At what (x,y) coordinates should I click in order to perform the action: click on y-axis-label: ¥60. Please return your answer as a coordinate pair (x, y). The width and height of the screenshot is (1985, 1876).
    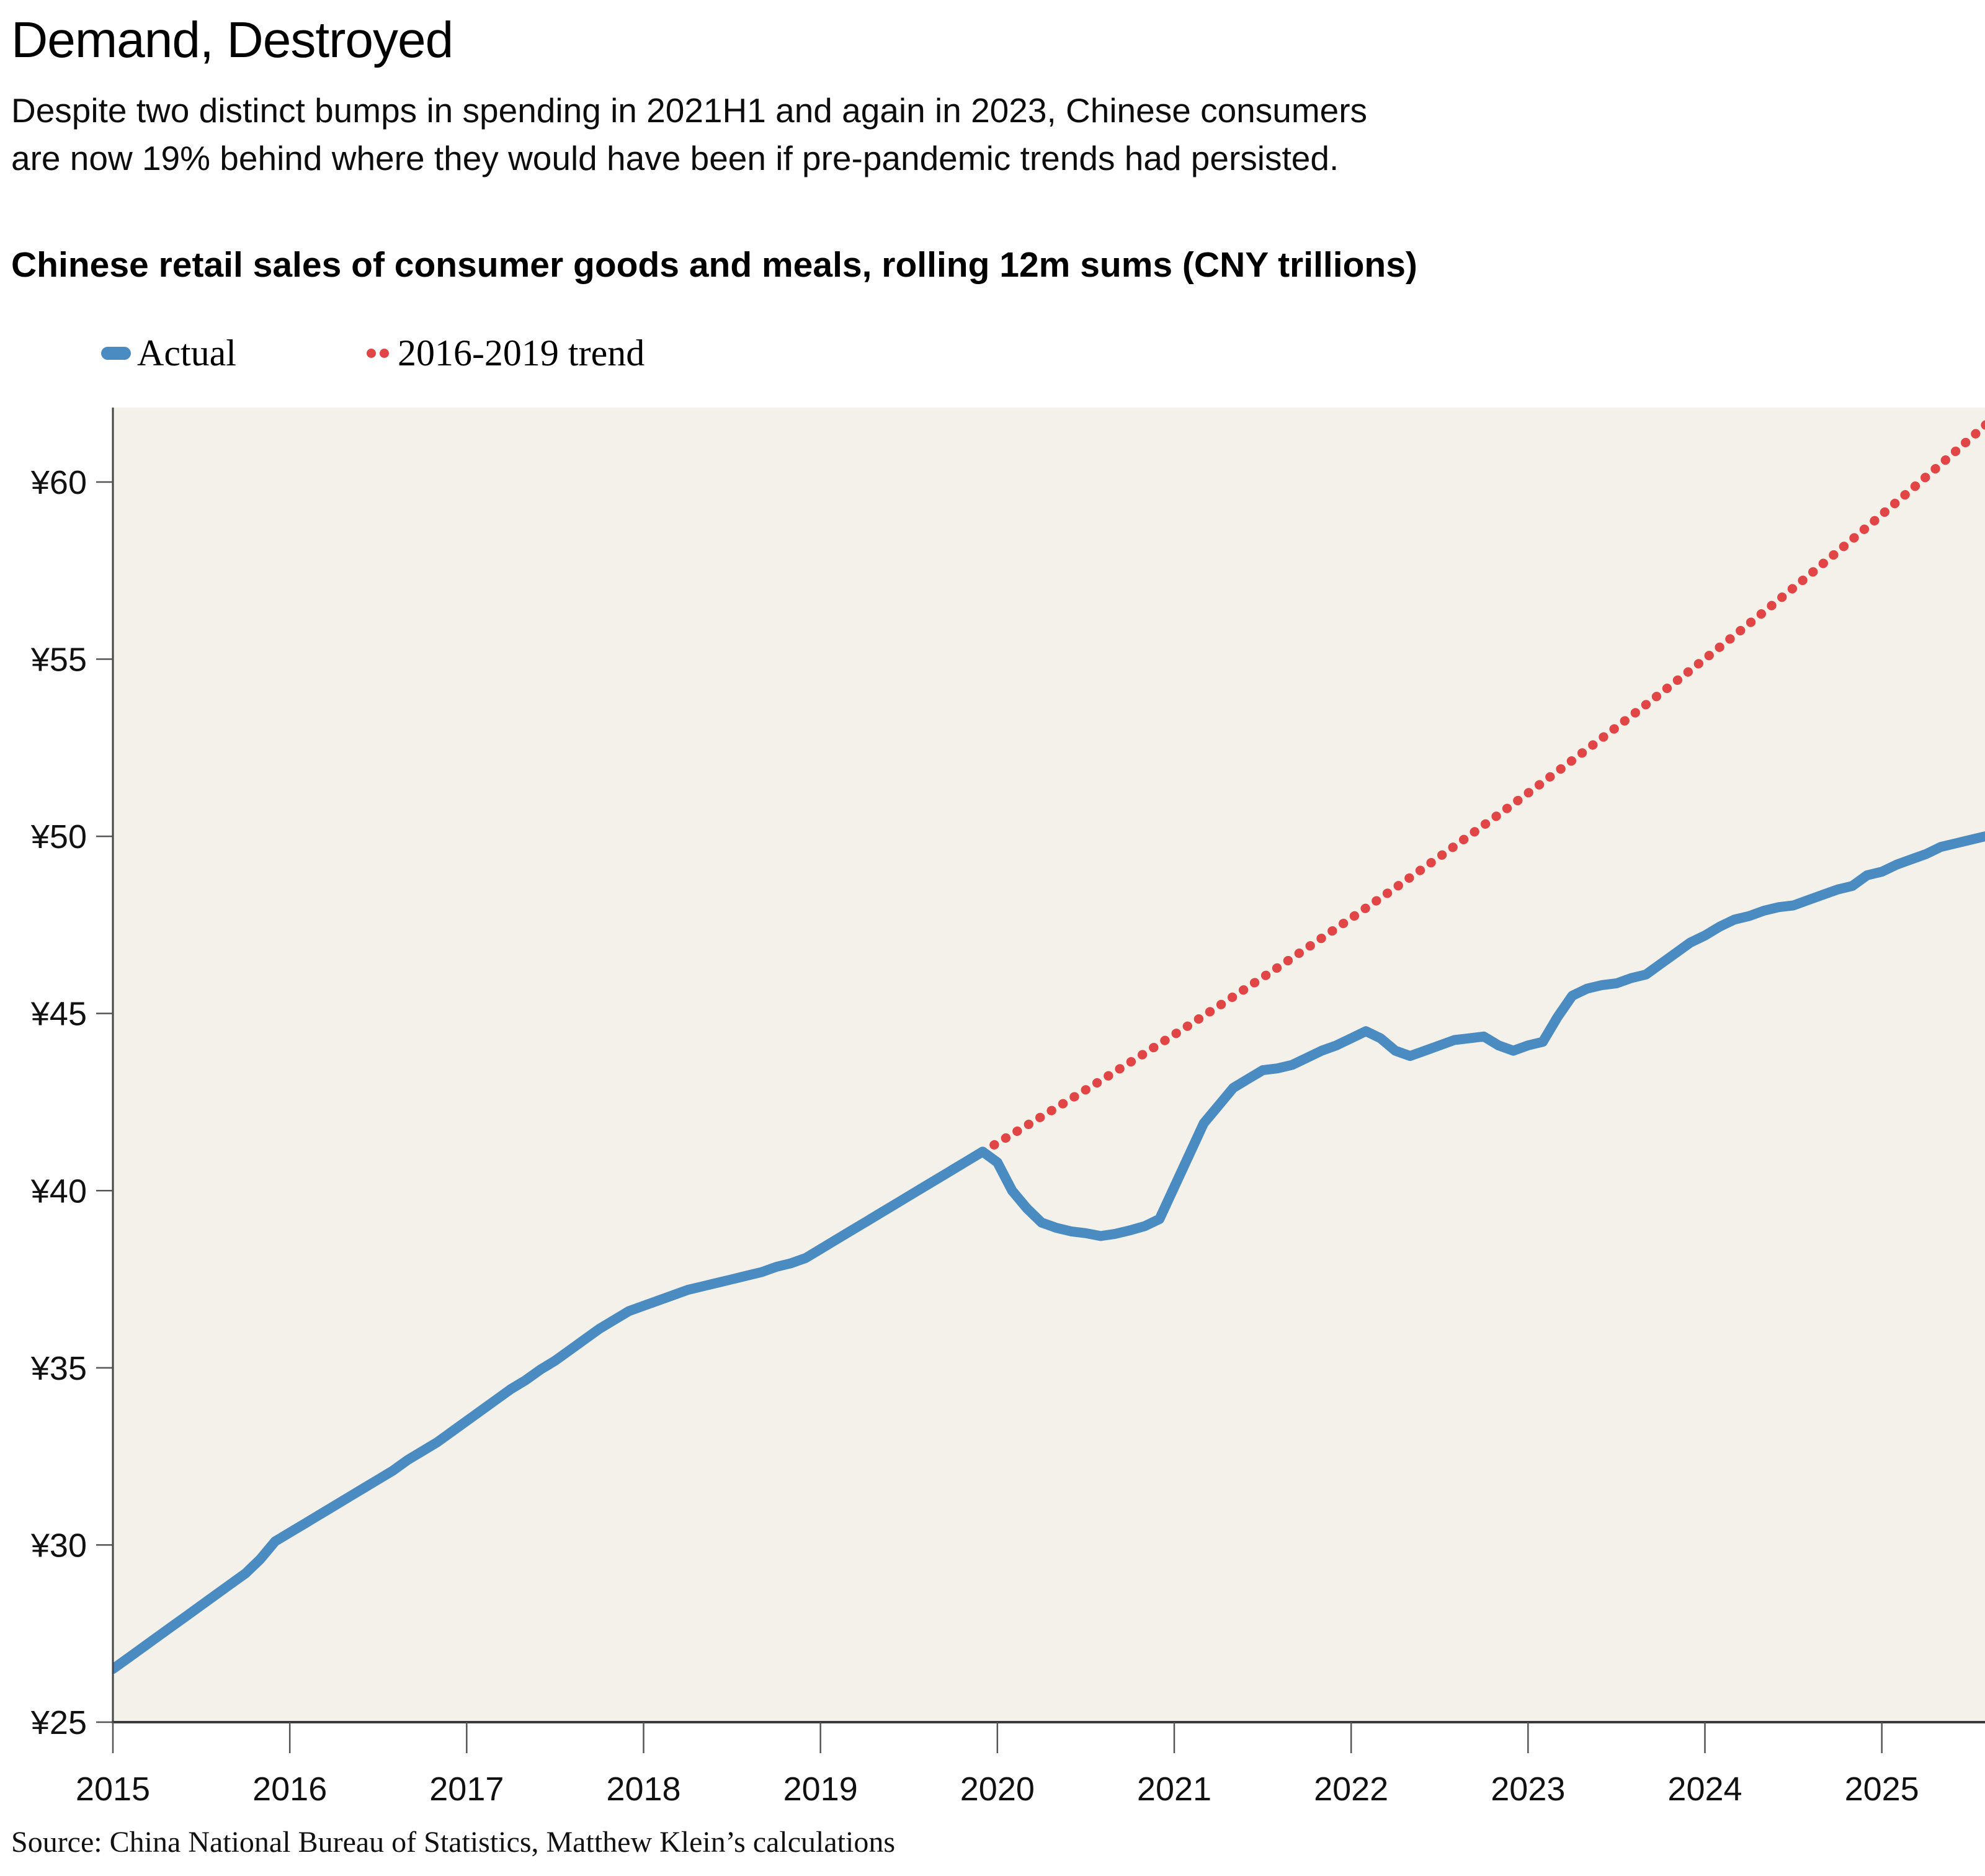
    Looking at the image, I should click on (59, 482).